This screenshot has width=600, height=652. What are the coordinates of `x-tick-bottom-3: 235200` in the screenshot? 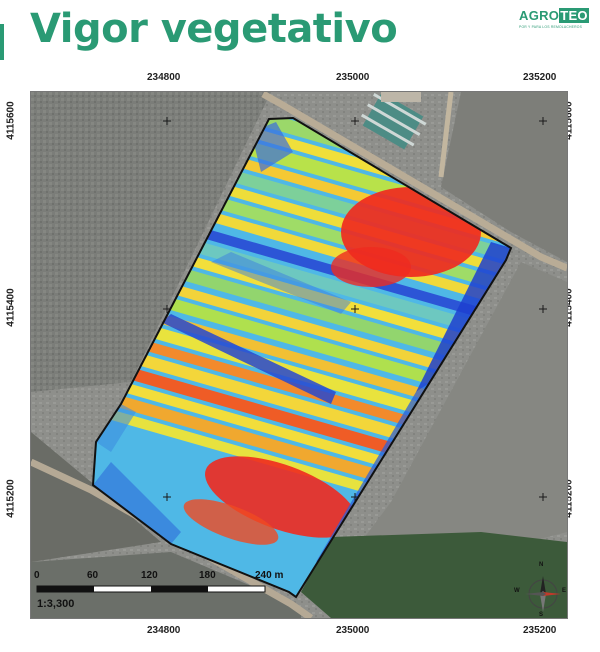 It's located at (540, 630).